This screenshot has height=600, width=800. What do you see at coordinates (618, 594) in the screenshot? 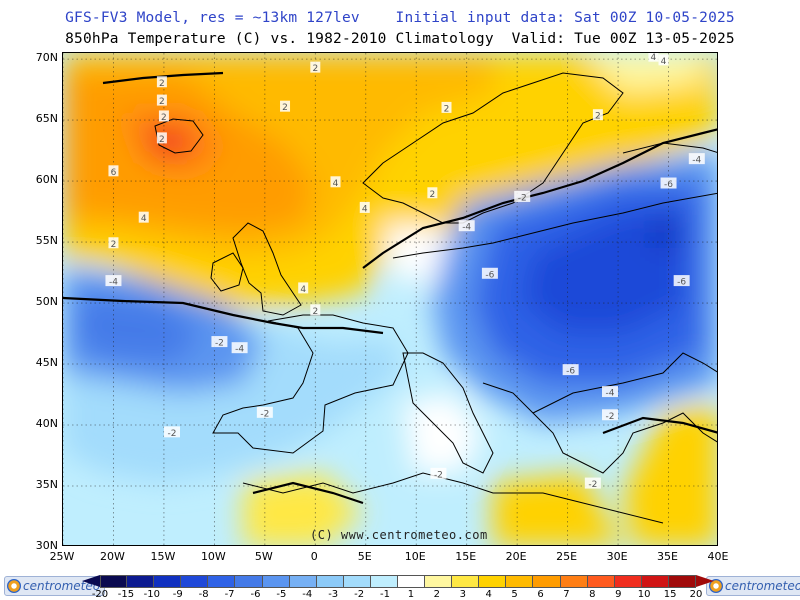
I see `colorbar-tick-label: 9` at bounding box center [618, 594].